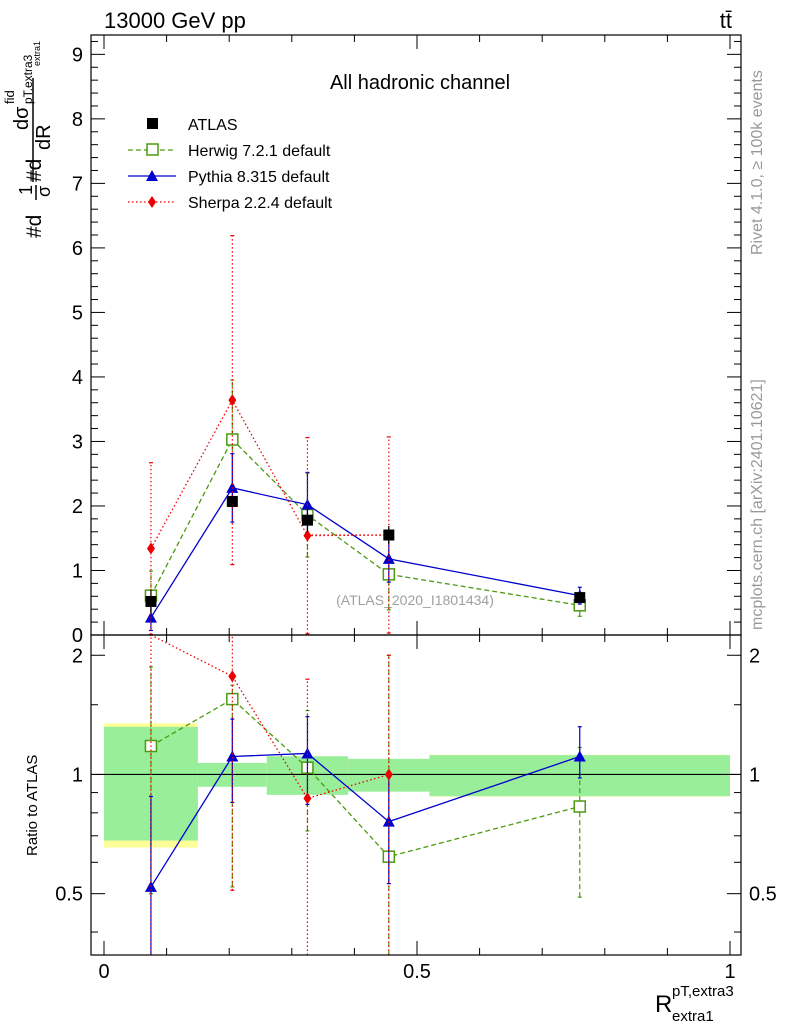 Image resolution: width=786 pixels, height=1024 pixels. I want to click on x-axis-label: R pT,extra3 extra1, so click(694, 1003).